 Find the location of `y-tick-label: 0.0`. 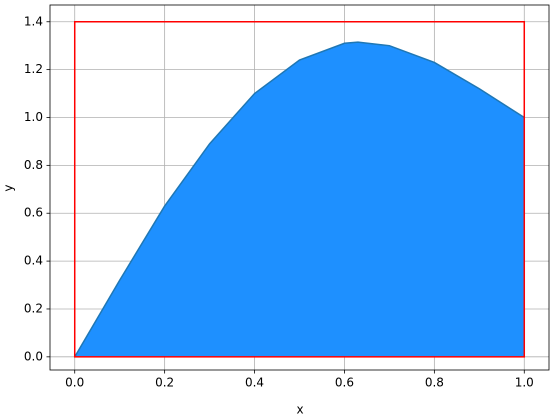

y-tick-label: 0.0 is located at coordinates (33, 356).